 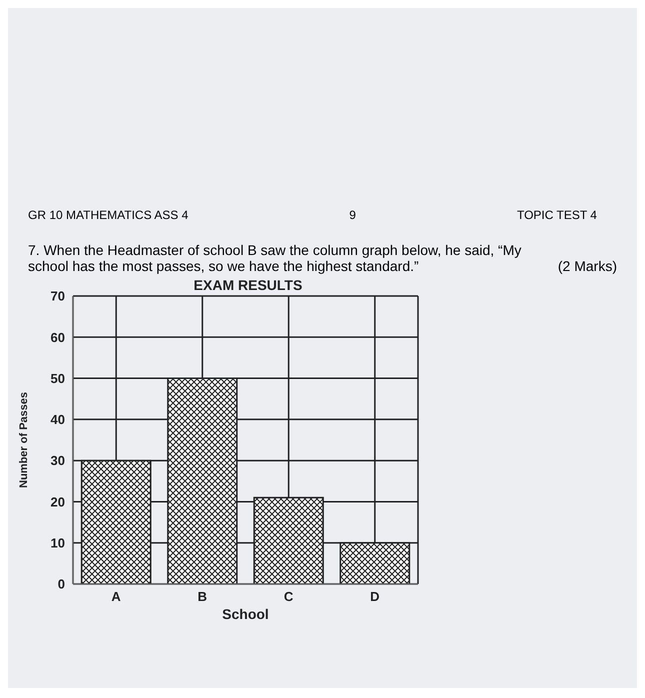 What do you see at coordinates (57, 502) in the screenshot?
I see `y-tick-label: 20` at bounding box center [57, 502].